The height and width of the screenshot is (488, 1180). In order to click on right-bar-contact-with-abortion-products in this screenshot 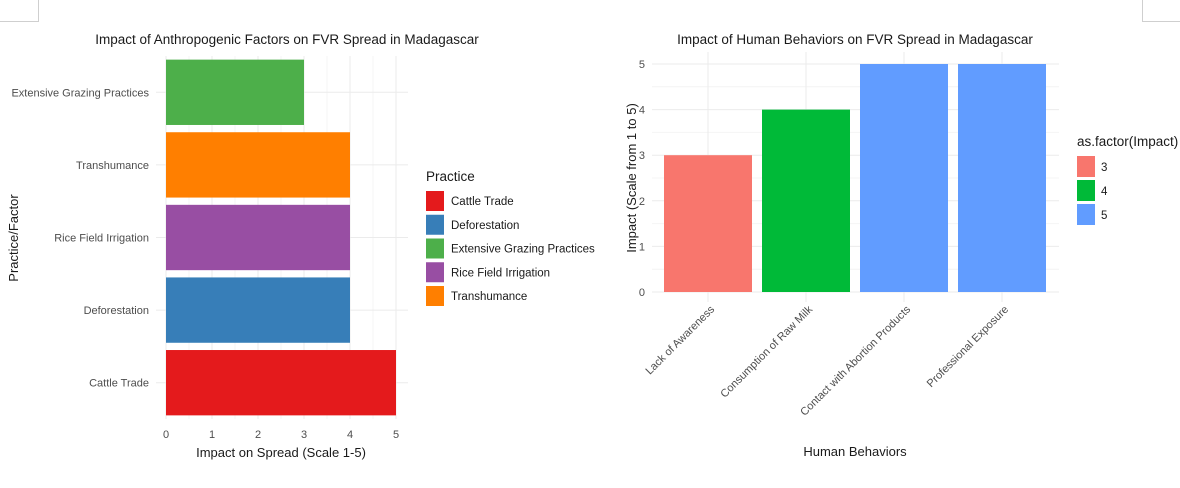, I will do `click(904, 178)`.